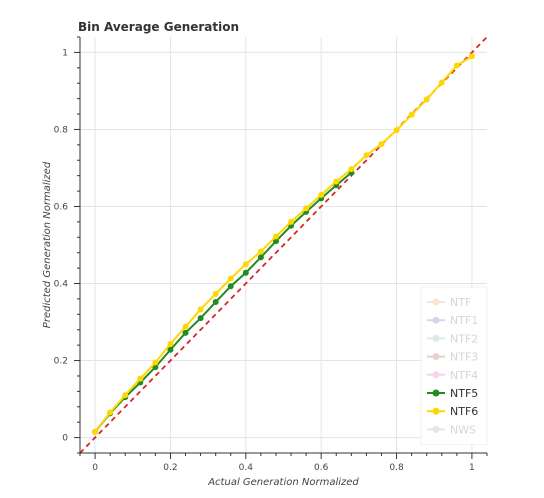  What do you see at coordinates (464, 320) in the screenshot?
I see `legend-label: NTF1` at bounding box center [464, 320].